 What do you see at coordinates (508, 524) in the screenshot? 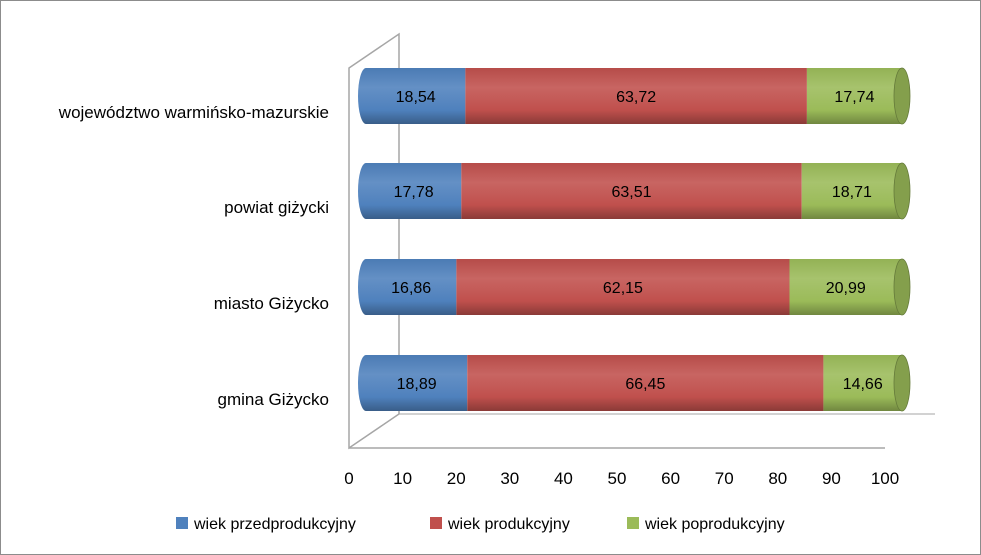
I see `legend-label: wiek produkcyjny` at bounding box center [508, 524].